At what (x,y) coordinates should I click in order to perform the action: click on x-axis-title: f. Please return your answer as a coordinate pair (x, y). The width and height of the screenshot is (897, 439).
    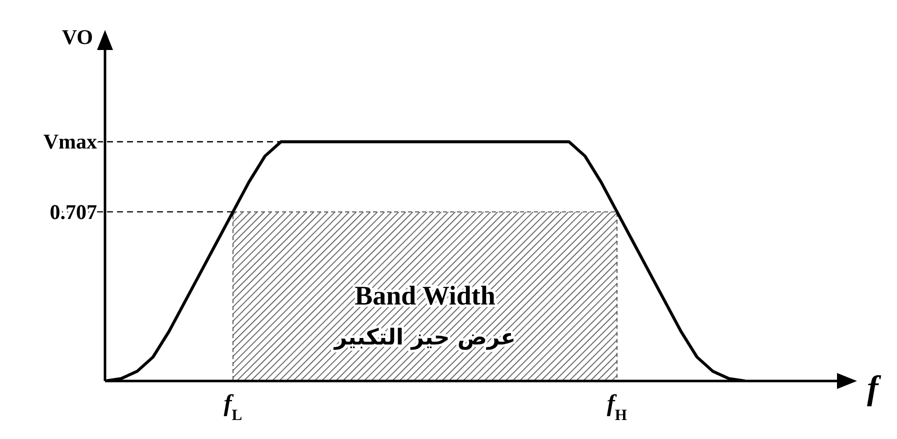
    Looking at the image, I should click on (874, 388).